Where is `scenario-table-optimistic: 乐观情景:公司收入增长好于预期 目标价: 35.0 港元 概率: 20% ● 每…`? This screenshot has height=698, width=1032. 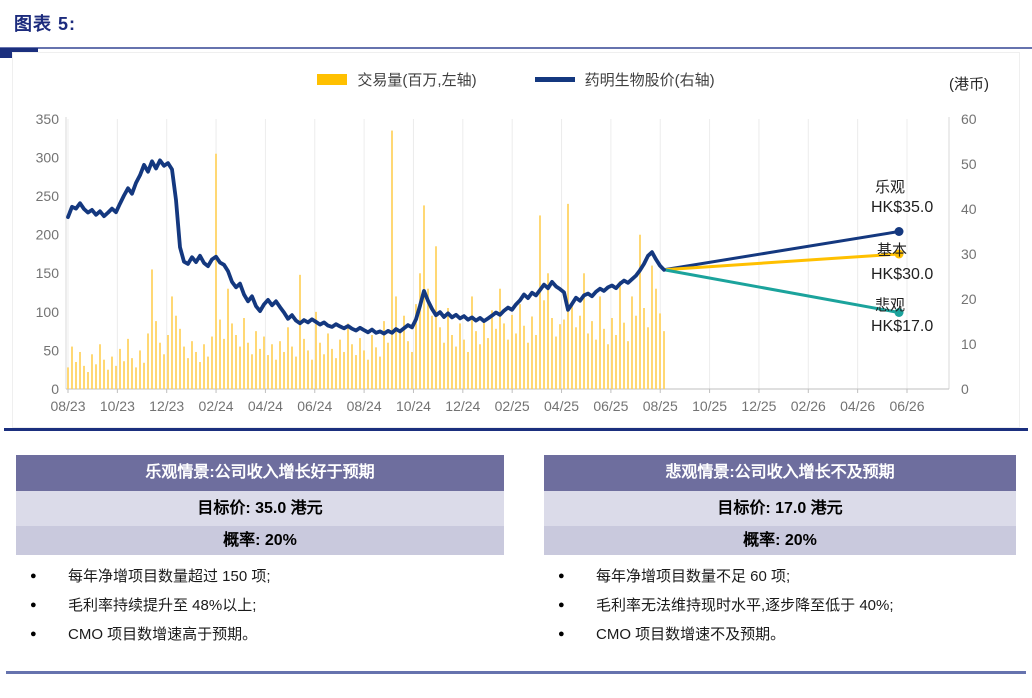 scenario-table-optimistic: 乐观情景:公司收入增长好于预期 目标价: 35.0 港元 概率: 20% ● 每… is located at coordinates (260, 552).